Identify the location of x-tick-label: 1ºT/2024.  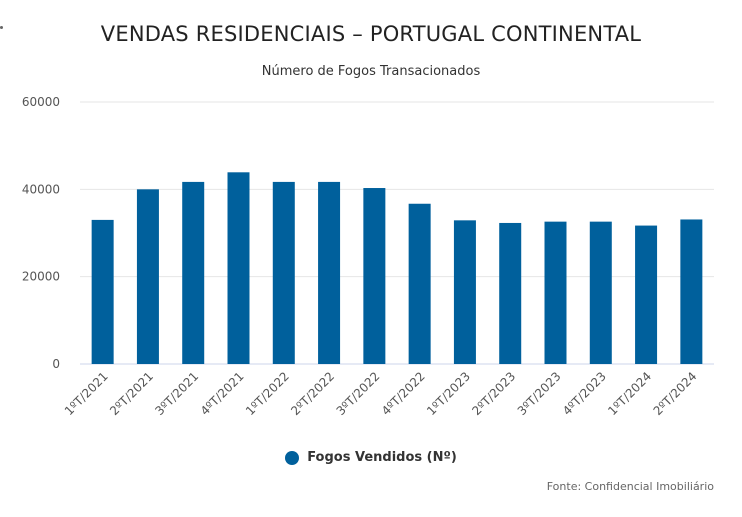
(629, 393).